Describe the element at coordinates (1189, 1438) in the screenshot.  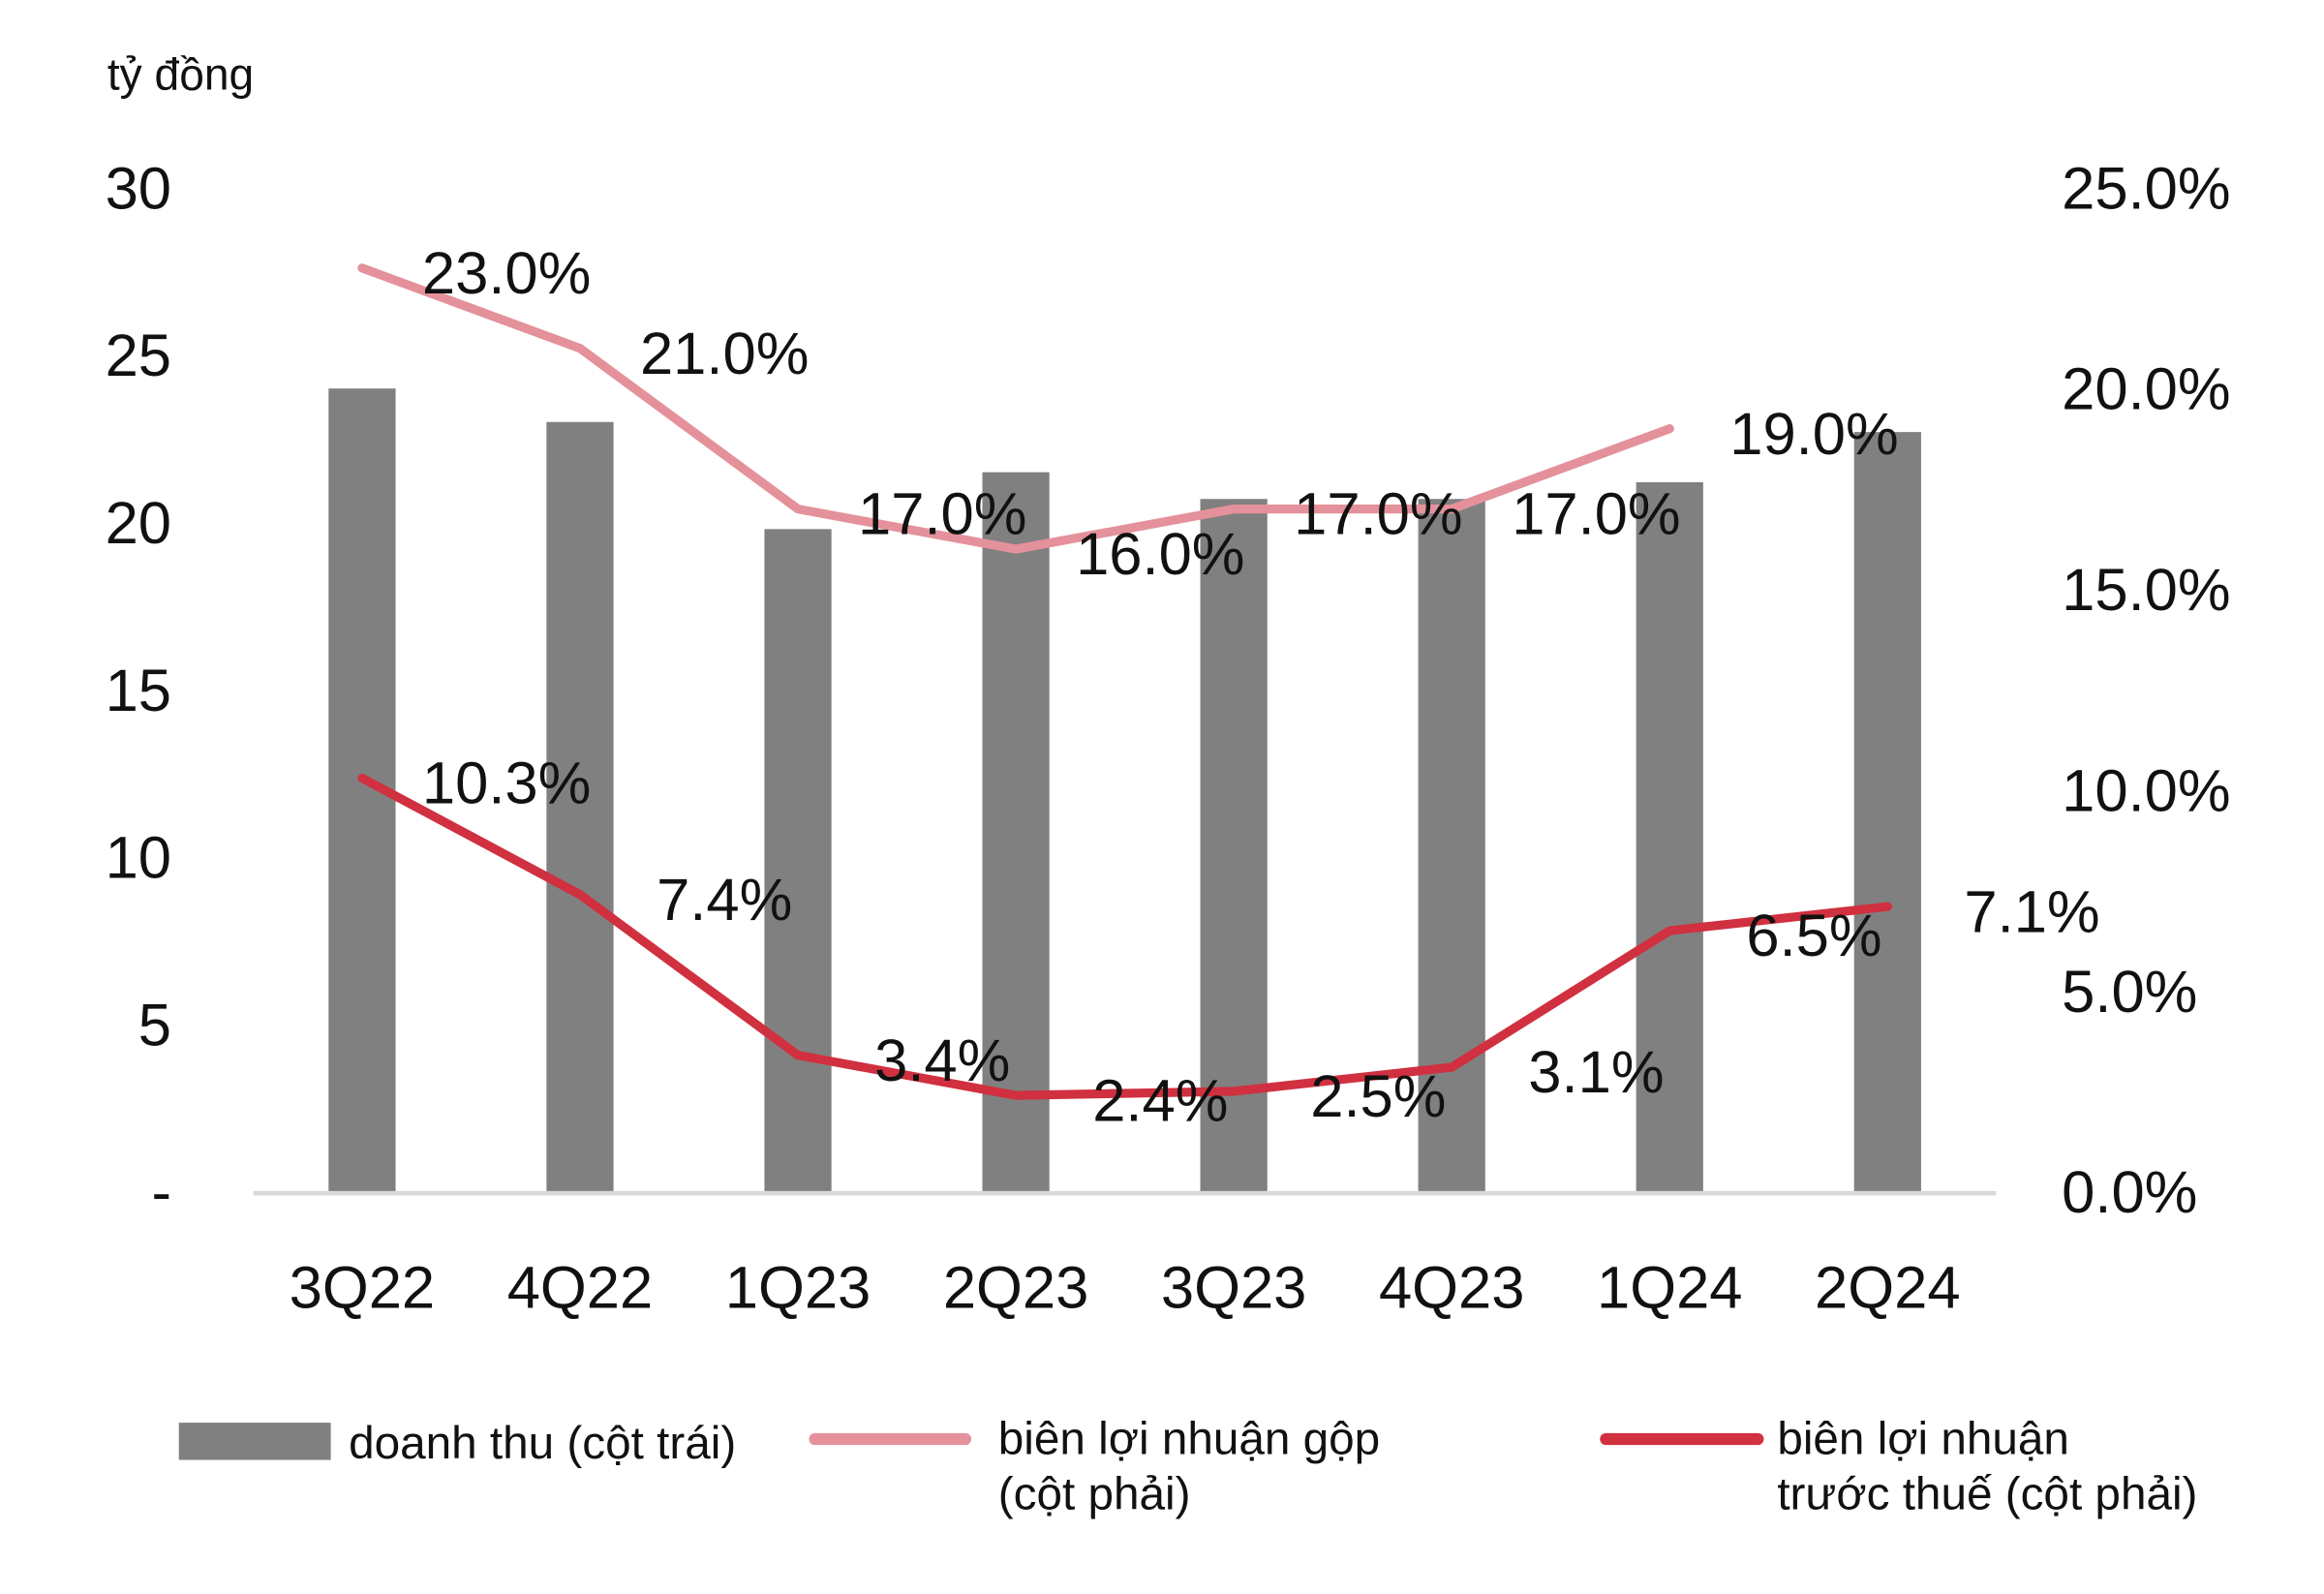
I see `legend-label-gross-margin: biên lợi nhuận gộp` at that location.